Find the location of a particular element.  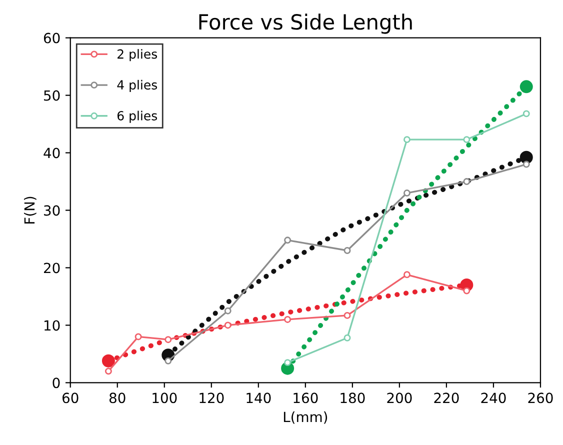

x-tick-label: 80 is located at coordinates (117, 398).